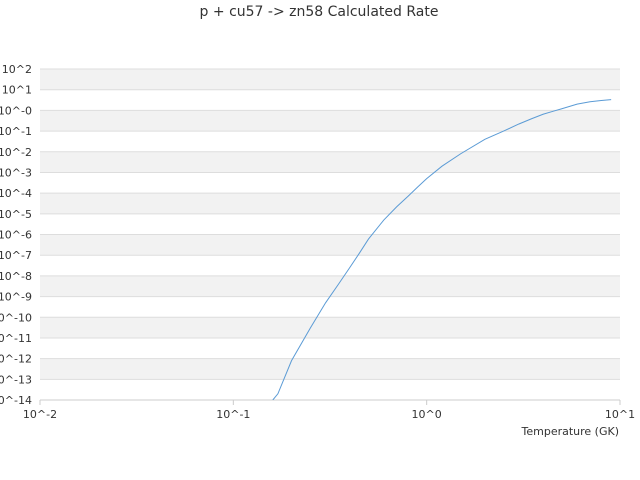  I want to click on y-tick-label: 10^-3, so click(16, 172).